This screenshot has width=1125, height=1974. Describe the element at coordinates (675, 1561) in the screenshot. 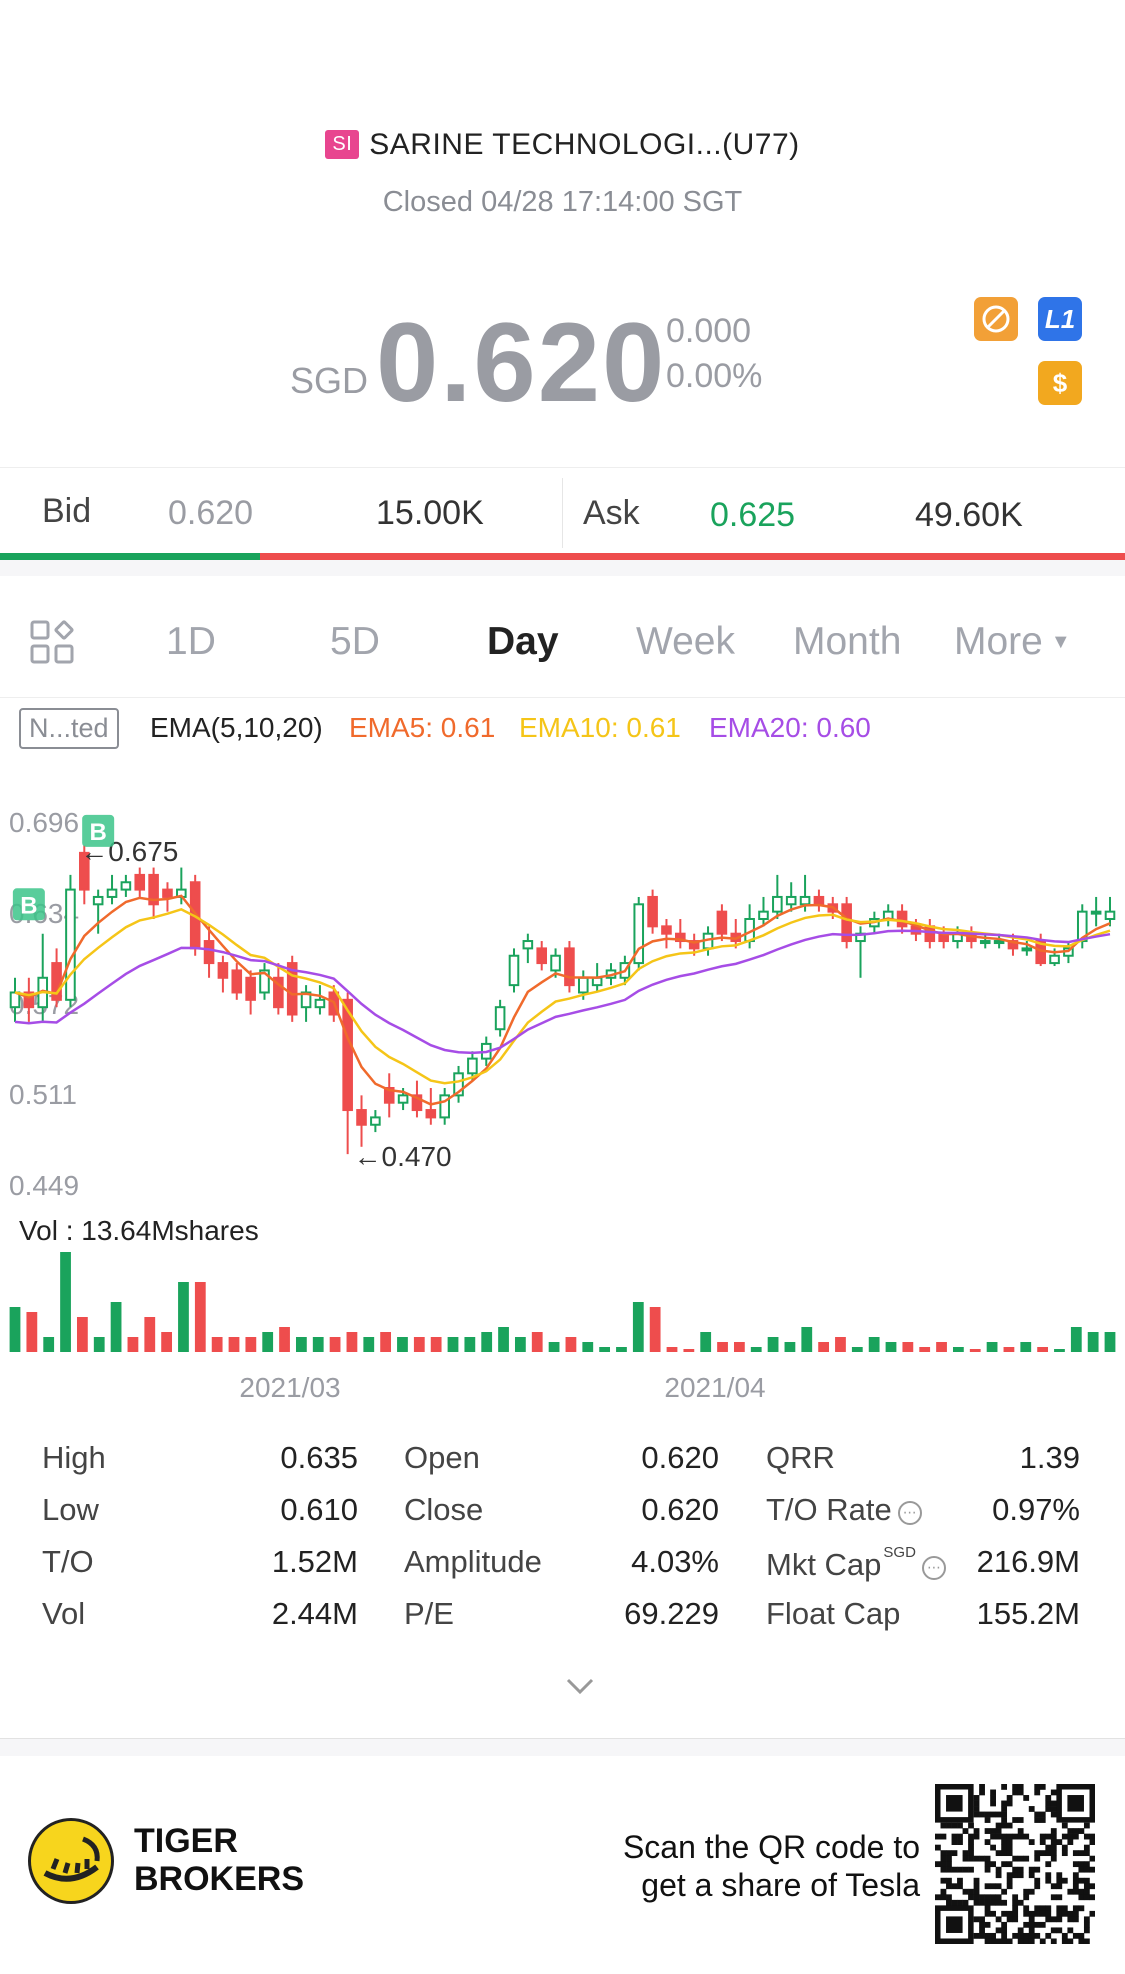

I see `stat-value: 4.03%` at that location.